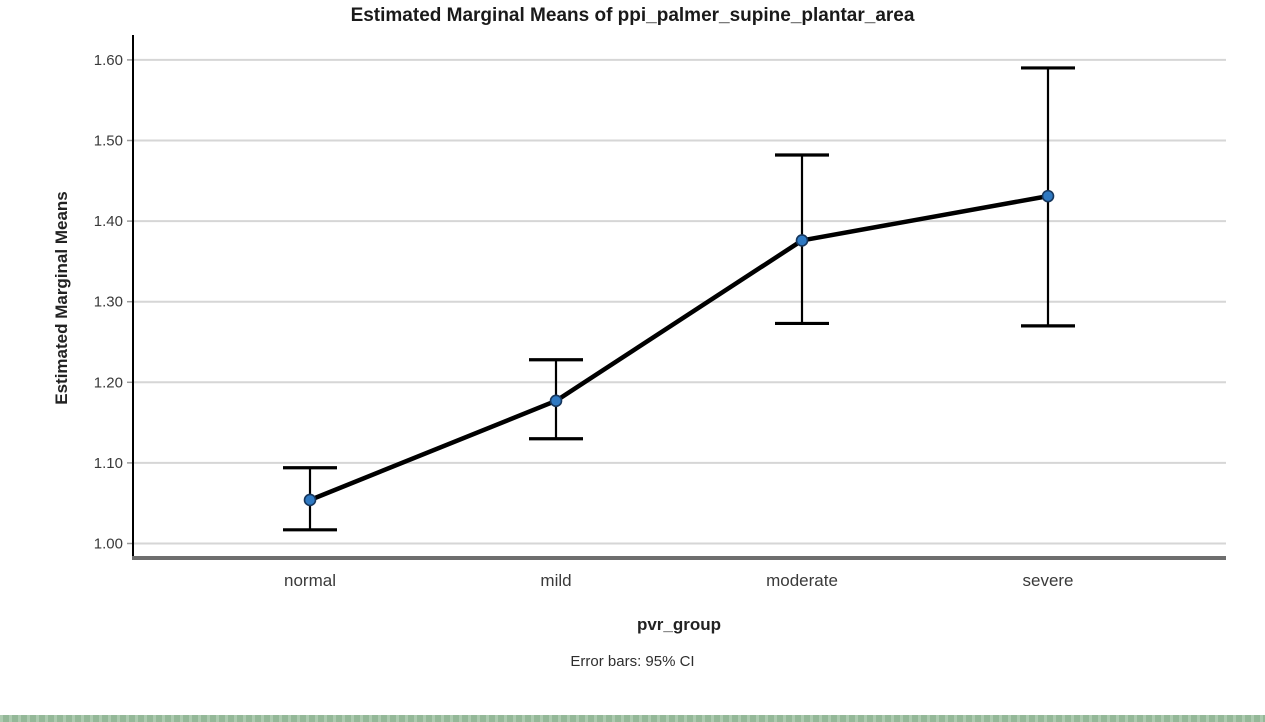 This screenshot has width=1265, height=722. I want to click on marker-moderate, so click(802, 240).